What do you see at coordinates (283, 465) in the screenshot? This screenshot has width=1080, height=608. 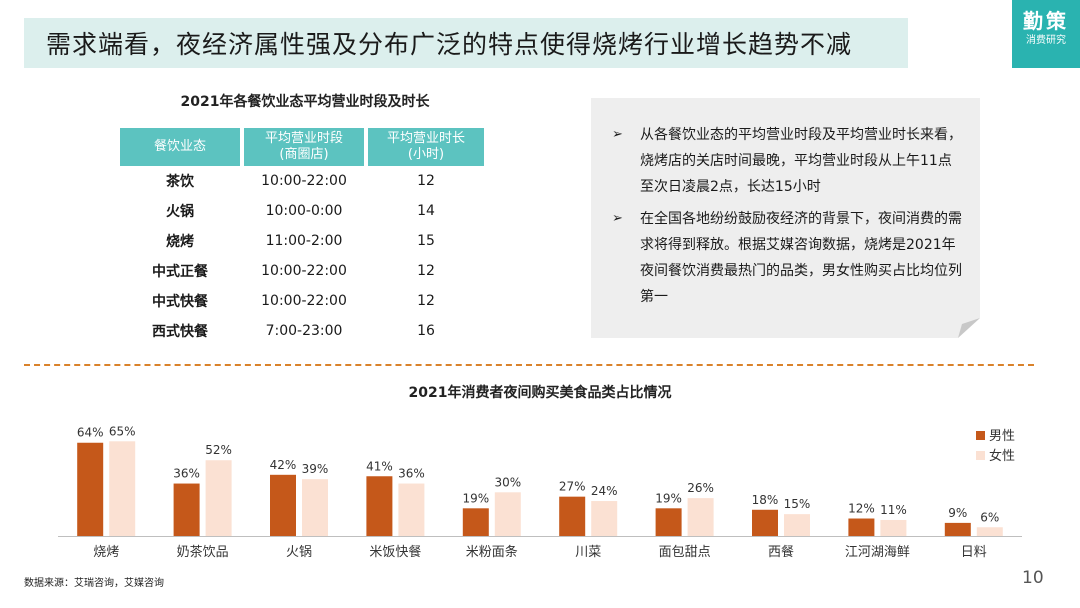 I see `data-label: 42%` at bounding box center [283, 465].